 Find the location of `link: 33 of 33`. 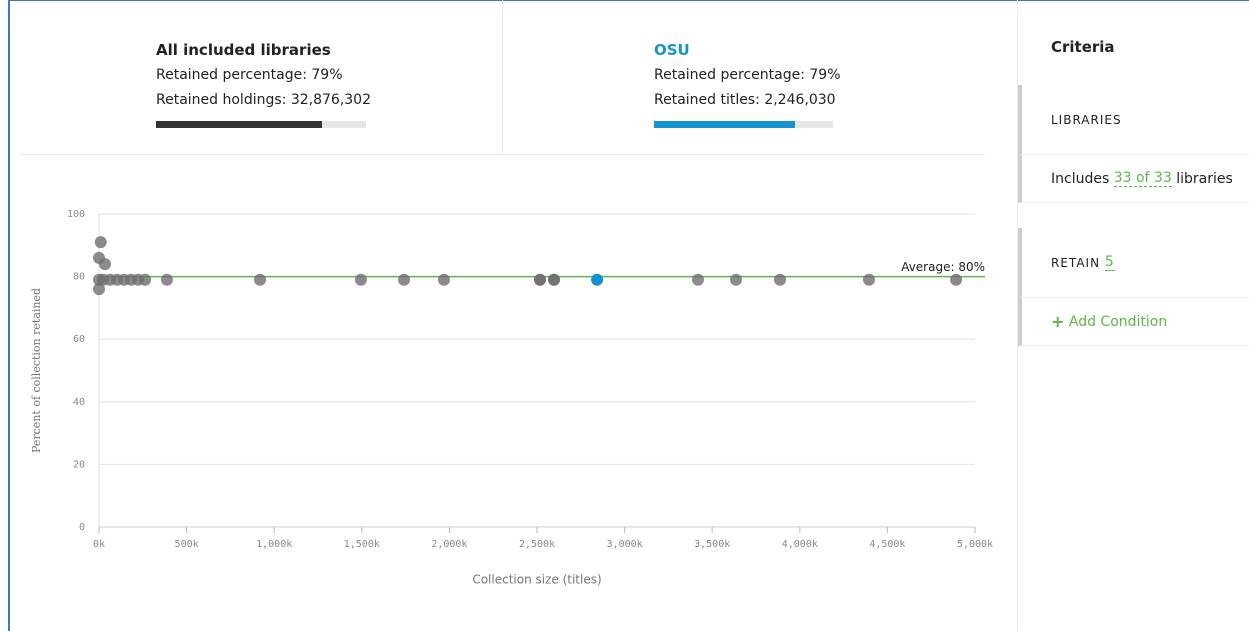

link: 33 of 33 is located at coordinates (1142, 178).